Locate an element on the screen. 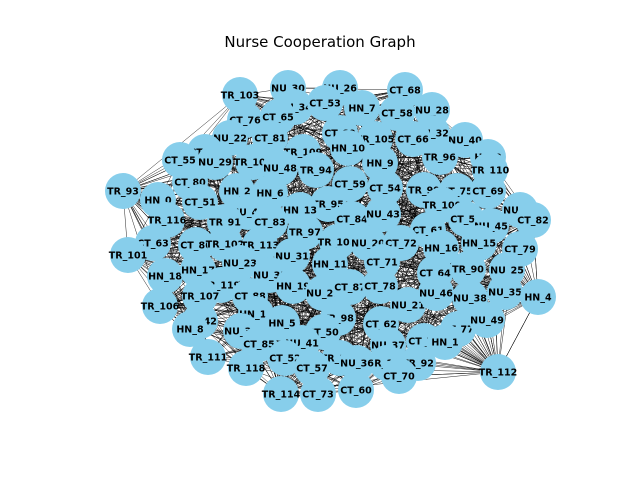 This screenshot has width=640, height=480. node-label: HN_6 is located at coordinates (270, 194).